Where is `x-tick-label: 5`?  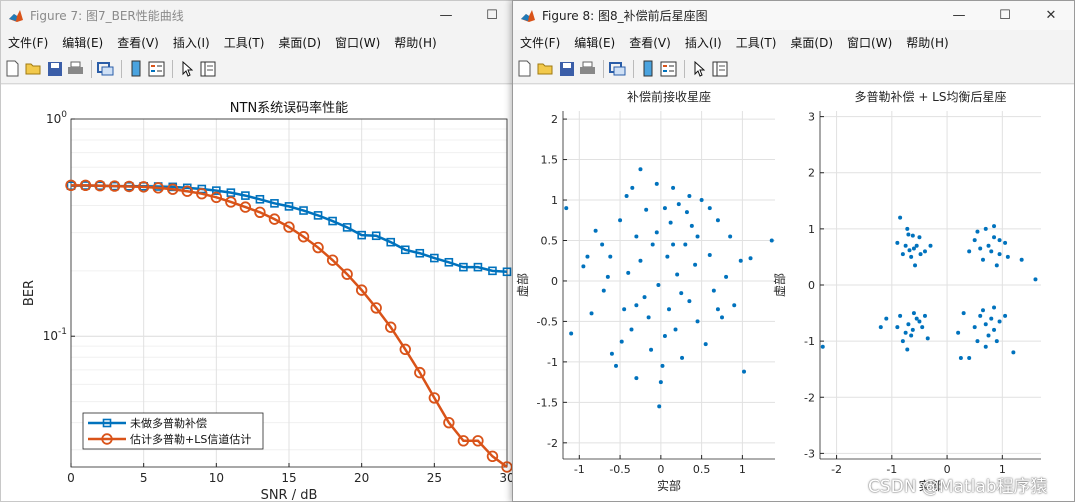
x-tick-label: 5 is located at coordinates (144, 478).